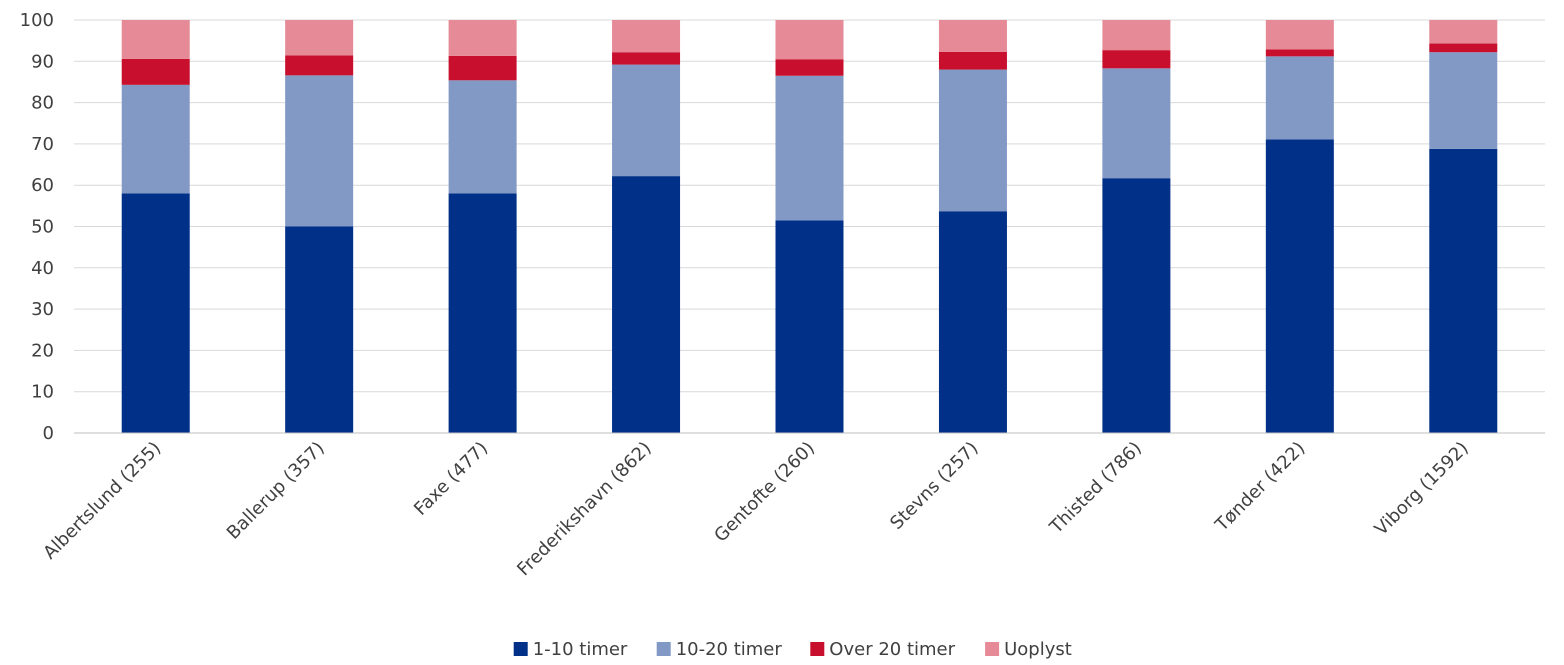 Image resolution: width=1564 pixels, height=665 pixels. What do you see at coordinates (1095, 488) in the screenshot?
I see `x-tick-label: Thisted (786)` at bounding box center [1095, 488].